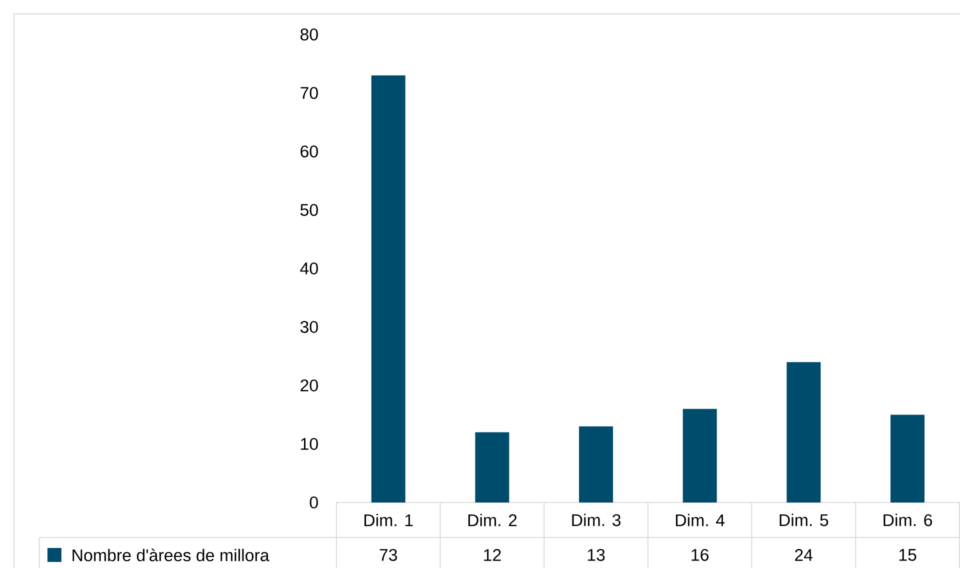 The height and width of the screenshot is (568, 960). Describe the element at coordinates (309, 385) in the screenshot. I see `y-tick-label: 20` at that location.